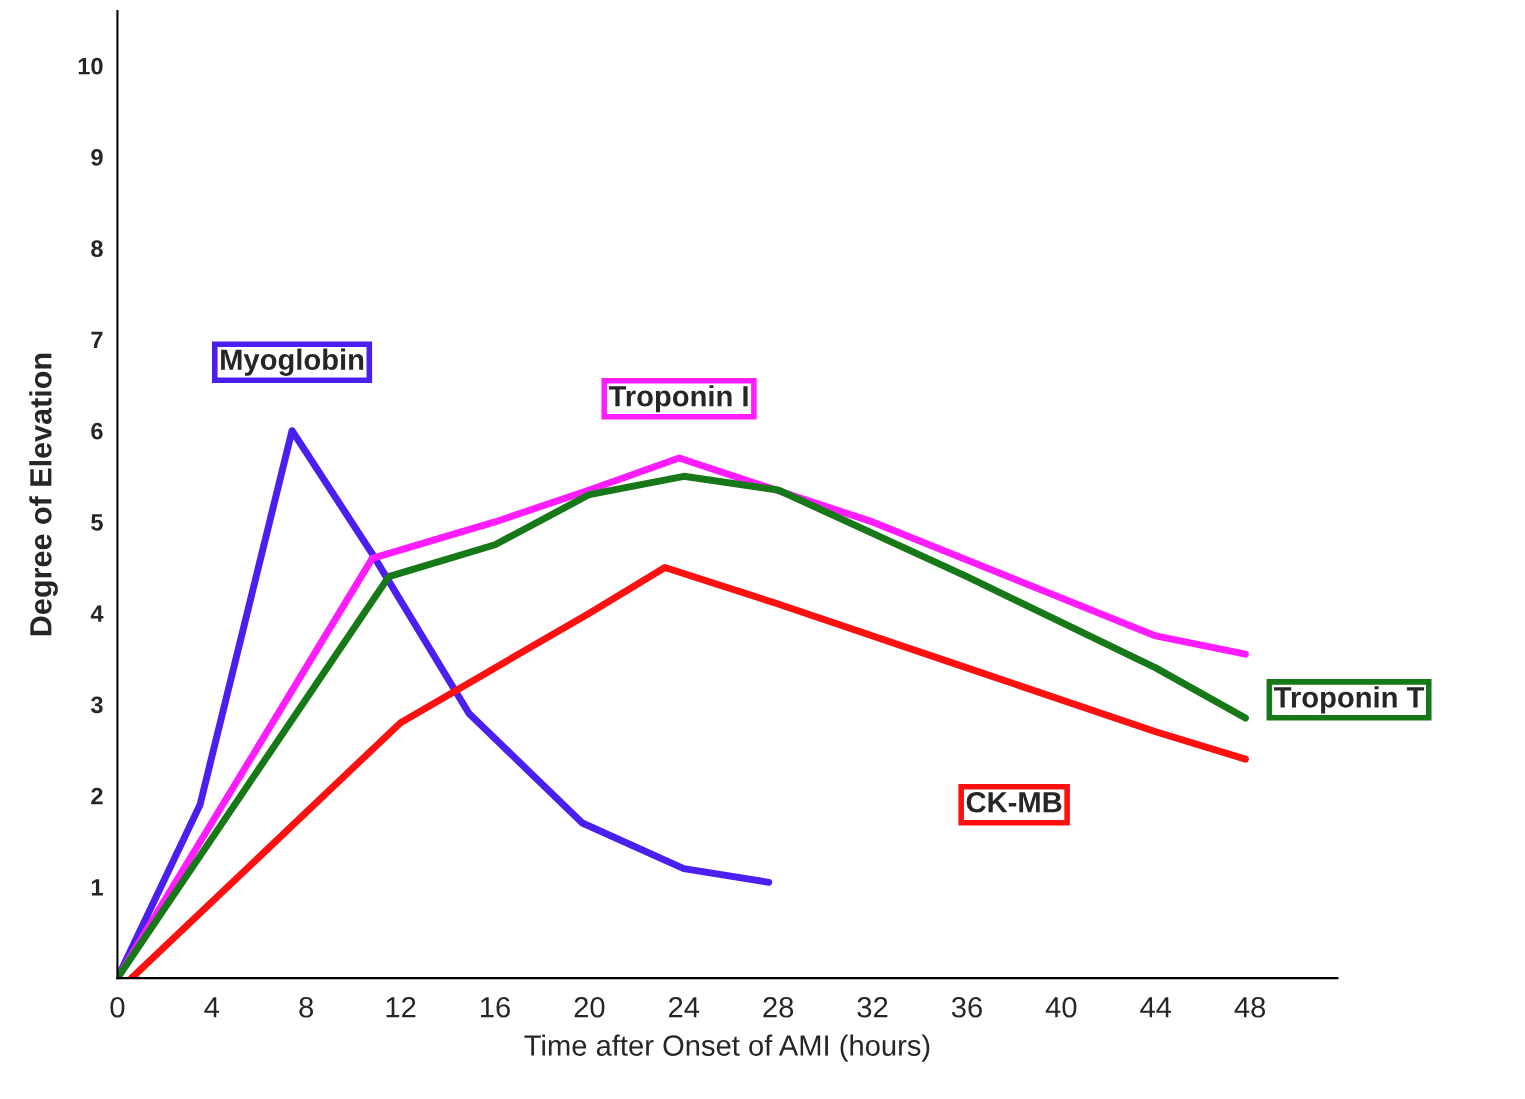 This screenshot has height=1099, width=1525. Describe the element at coordinates (678, 399) in the screenshot. I see `text: Troponin I` at that location.